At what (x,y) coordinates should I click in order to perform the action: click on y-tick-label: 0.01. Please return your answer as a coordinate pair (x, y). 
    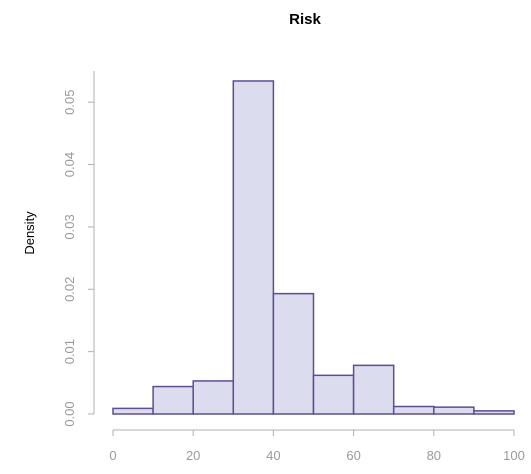
    Looking at the image, I should click on (69, 351).